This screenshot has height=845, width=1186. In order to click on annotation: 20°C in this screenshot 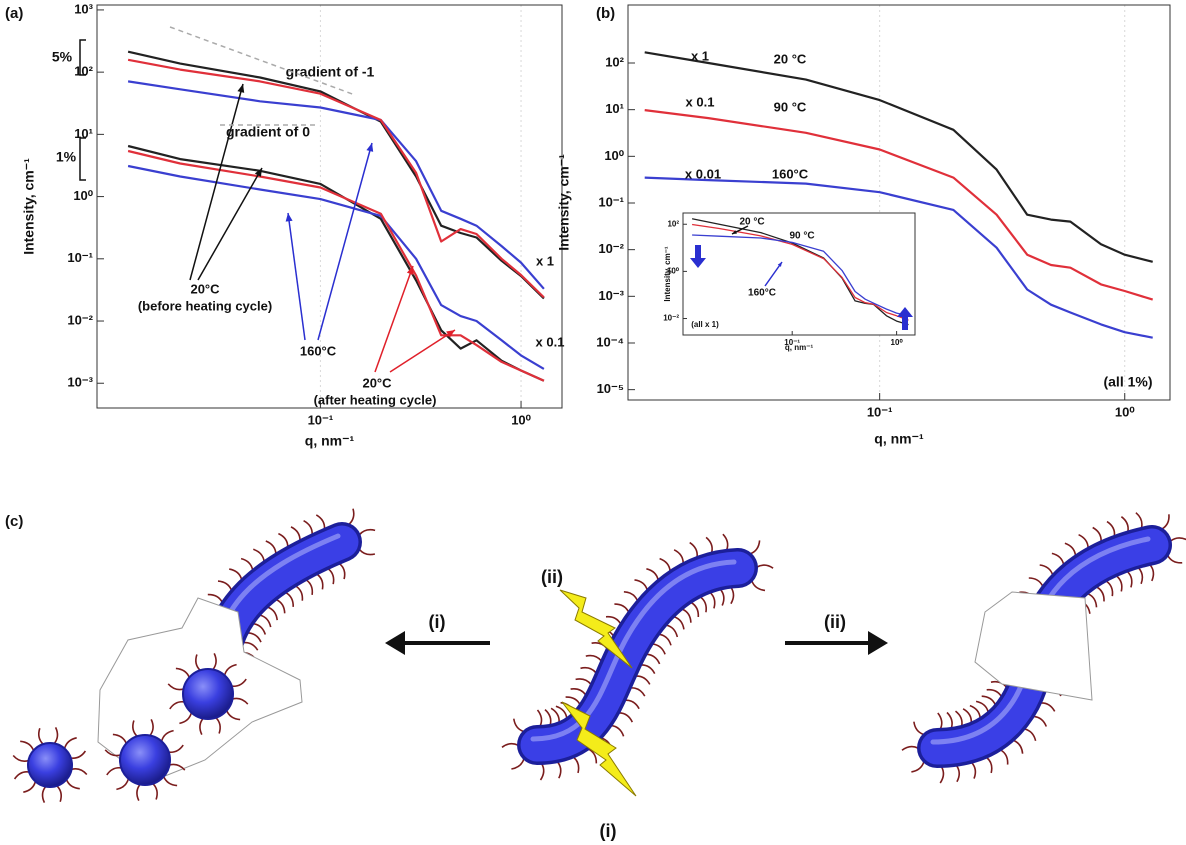, I will do `click(205, 288)`.